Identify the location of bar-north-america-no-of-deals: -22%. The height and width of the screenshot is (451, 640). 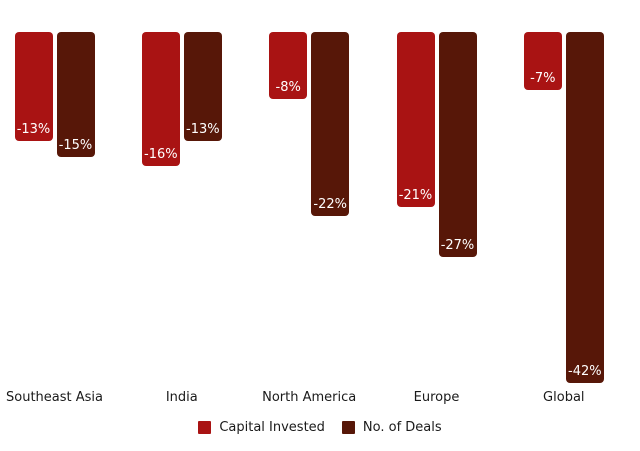
(330, 124).